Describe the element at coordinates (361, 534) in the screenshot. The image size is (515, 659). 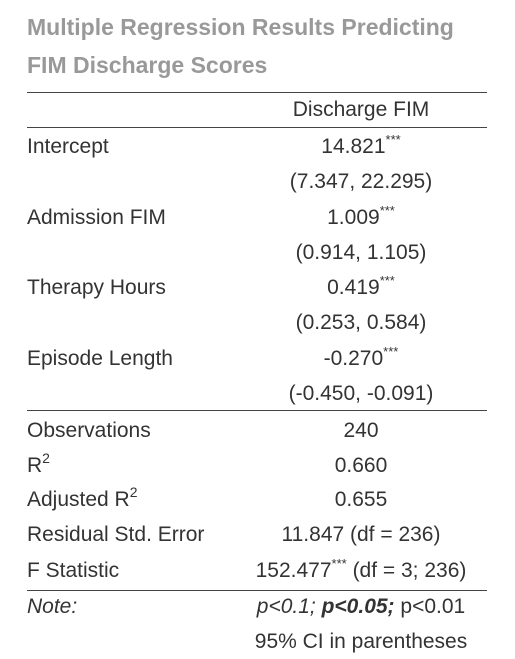
I see `stat-value: 11.847 (df = 236)` at that location.